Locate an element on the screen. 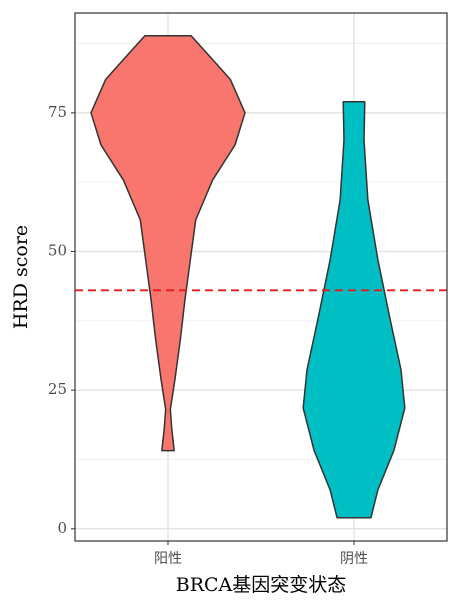  x-tick-label: 阳性 is located at coordinates (168, 559).